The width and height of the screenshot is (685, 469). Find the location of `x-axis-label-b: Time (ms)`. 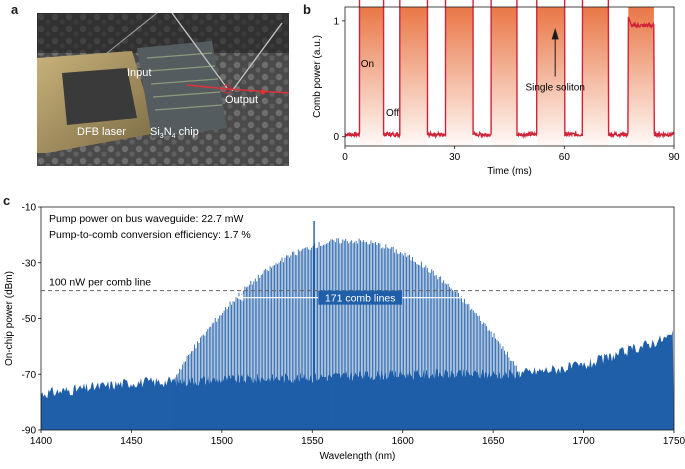

x-axis-label-b: Time (ms) is located at coordinates (509, 171).